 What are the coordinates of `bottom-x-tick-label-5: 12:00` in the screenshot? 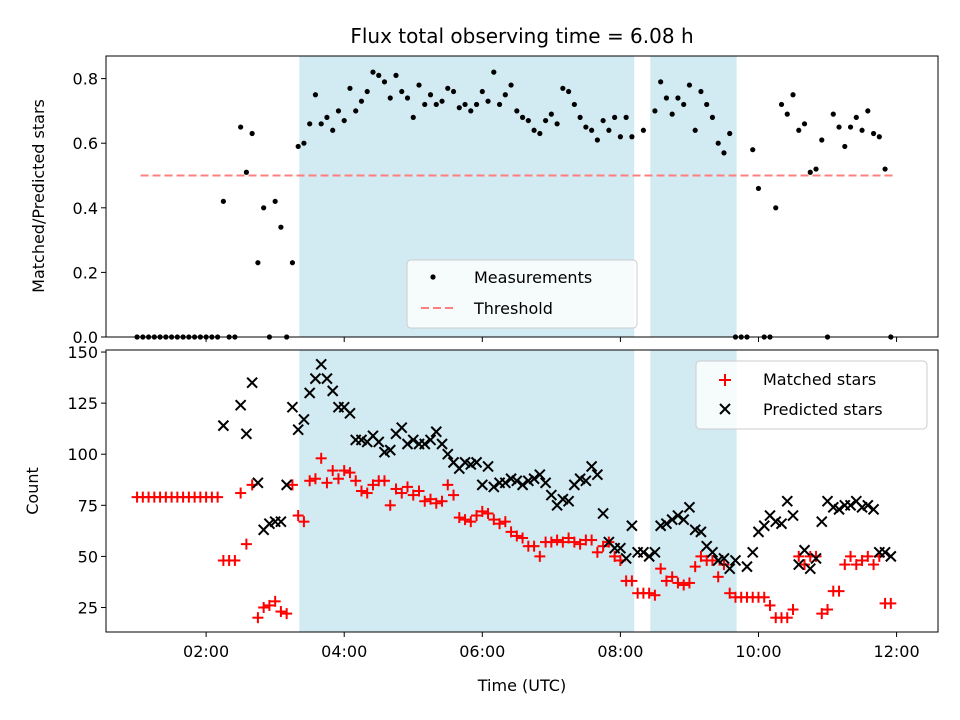 It's located at (897, 651).